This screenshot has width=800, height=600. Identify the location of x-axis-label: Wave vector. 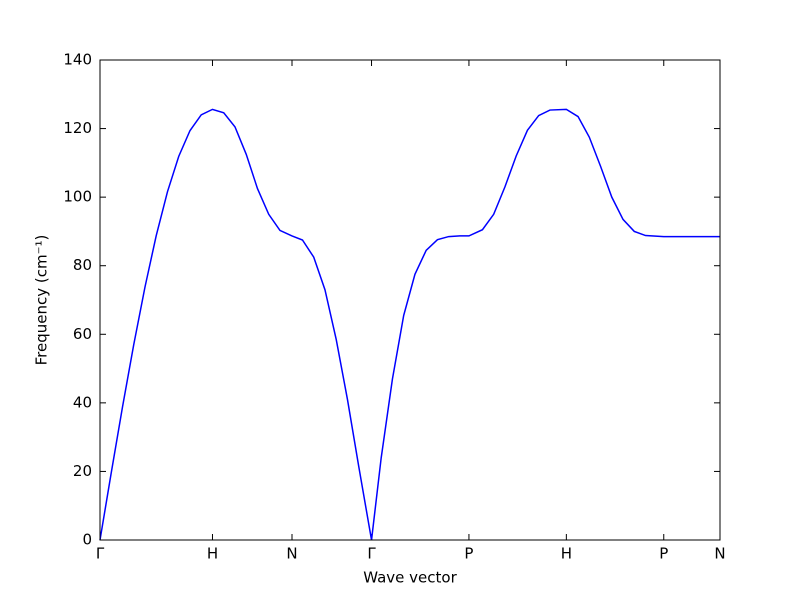
(410, 578).